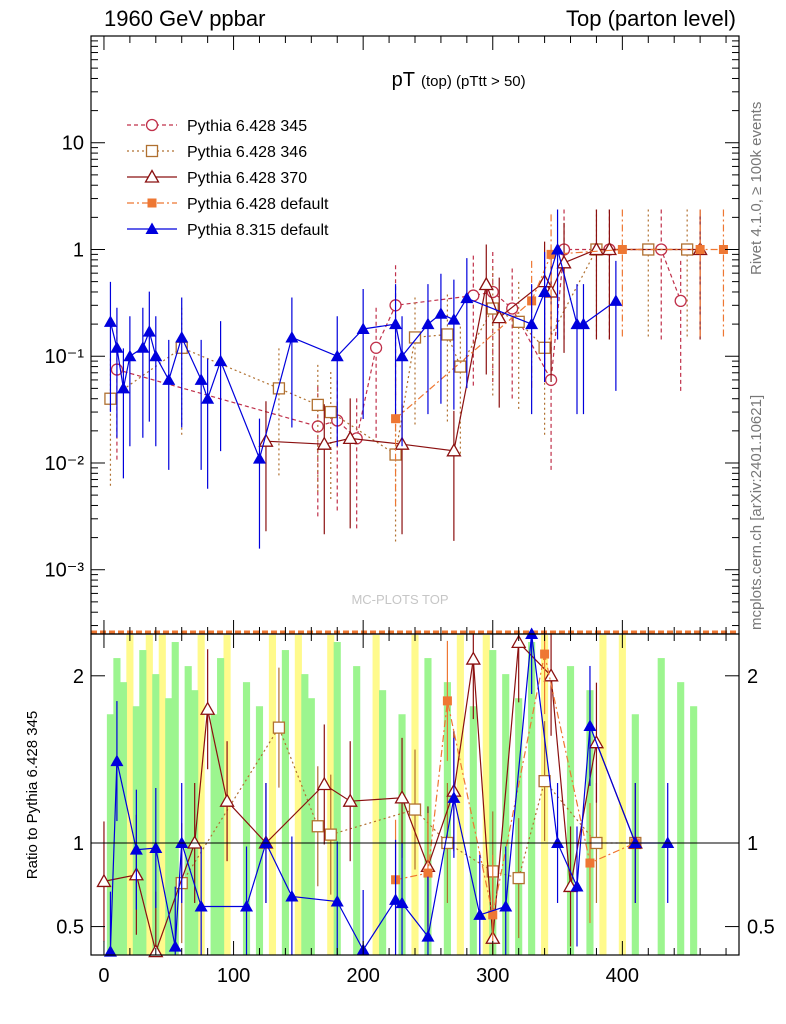  Describe the element at coordinates (247, 126) in the screenshot. I see `legend-label: Pythia 6.428 345` at that location.